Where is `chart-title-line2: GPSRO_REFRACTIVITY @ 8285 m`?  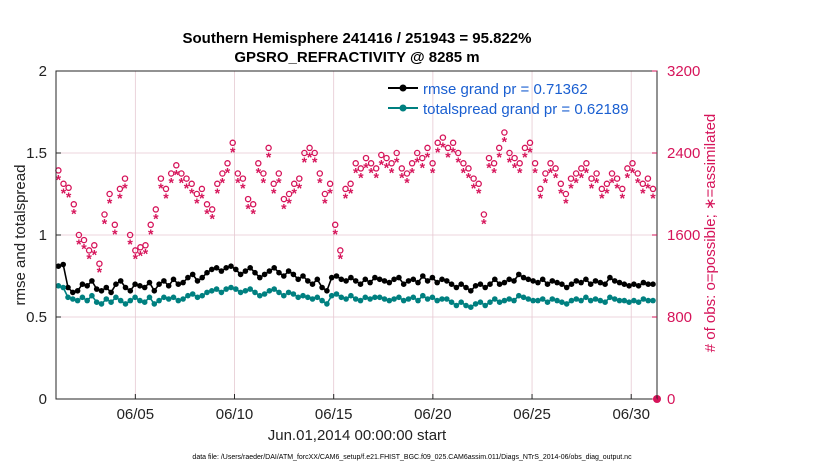
chart-title-line2: GPSRO_REFRACTIVITY @ 8285 m is located at coordinates (356, 57).